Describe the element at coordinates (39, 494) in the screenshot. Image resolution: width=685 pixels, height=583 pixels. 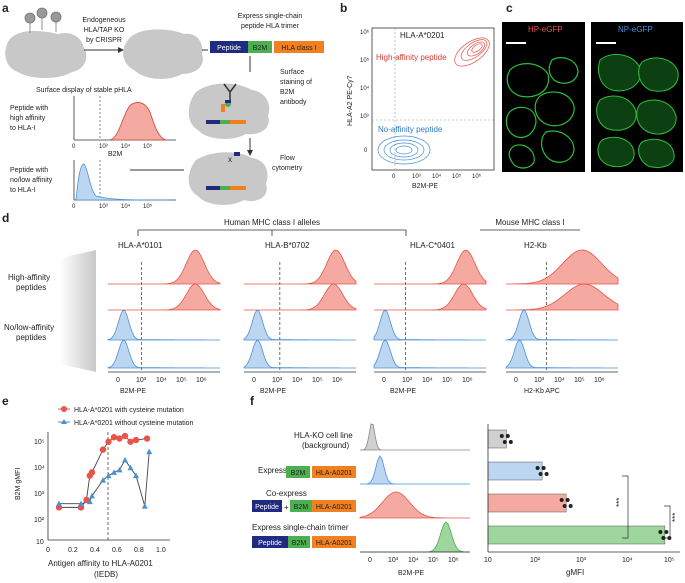
I see `e-yt-2: 10³` at that location.